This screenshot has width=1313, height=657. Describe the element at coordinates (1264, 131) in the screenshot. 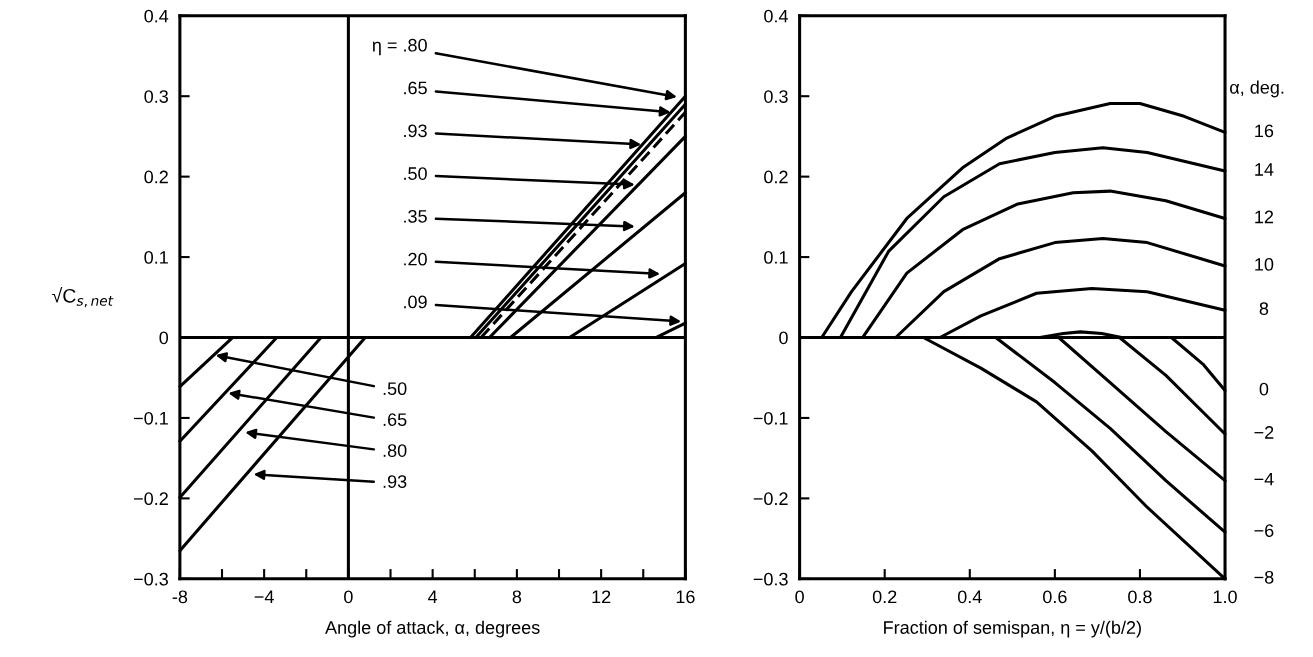

I see `series-label: 16` at that location.